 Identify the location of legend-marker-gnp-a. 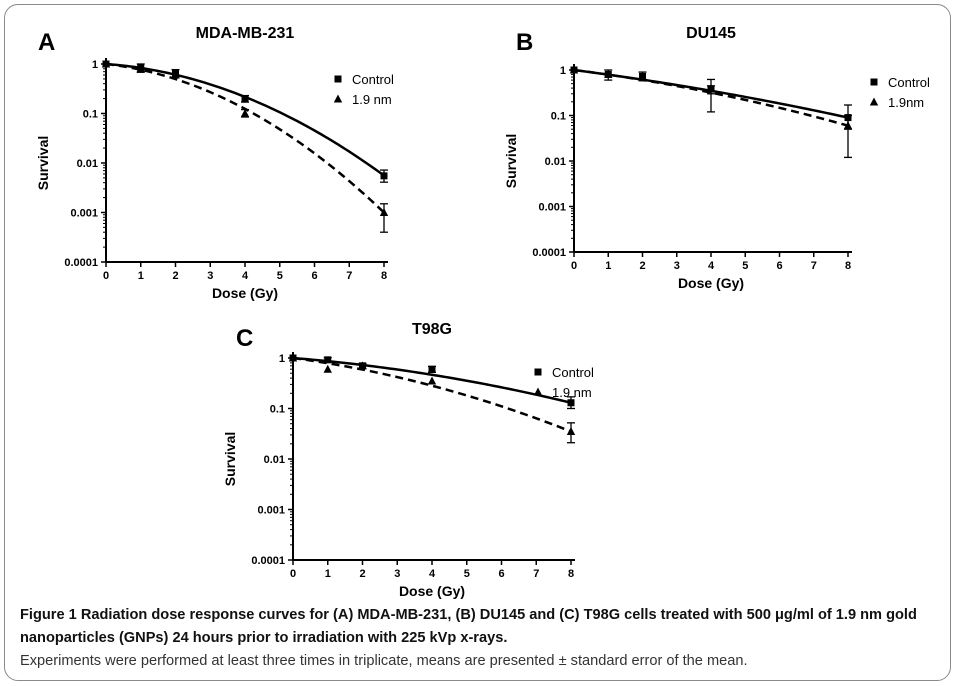
(338, 98).